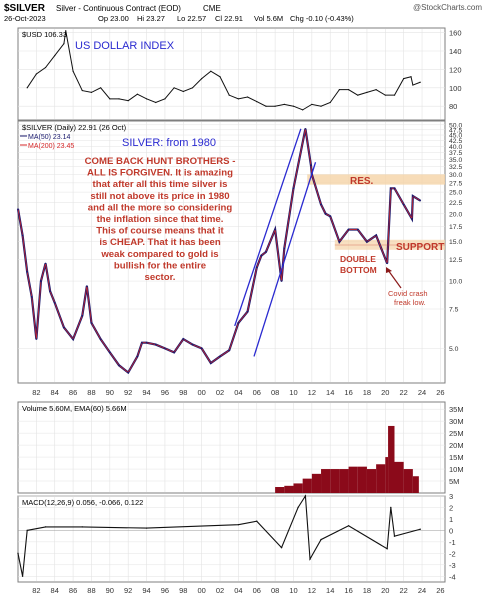  I want to click on volume-y-tick: 30M, so click(456, 421).